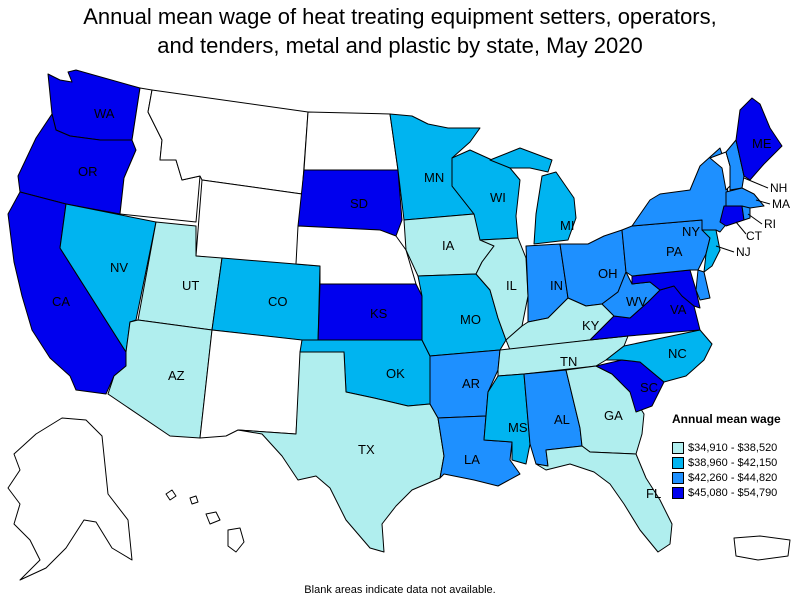 Image resolution: width=800 pixels, height=600 pixels. Describe the element at coordinates (562, 419) in the screenshot. I see `label-al: AL` at that location.